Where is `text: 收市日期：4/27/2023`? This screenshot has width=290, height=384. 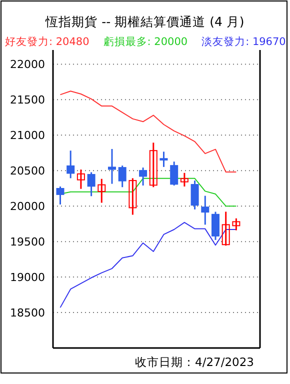 text: 收市日期：4/27/2023 is located at coordinates (194, 362).